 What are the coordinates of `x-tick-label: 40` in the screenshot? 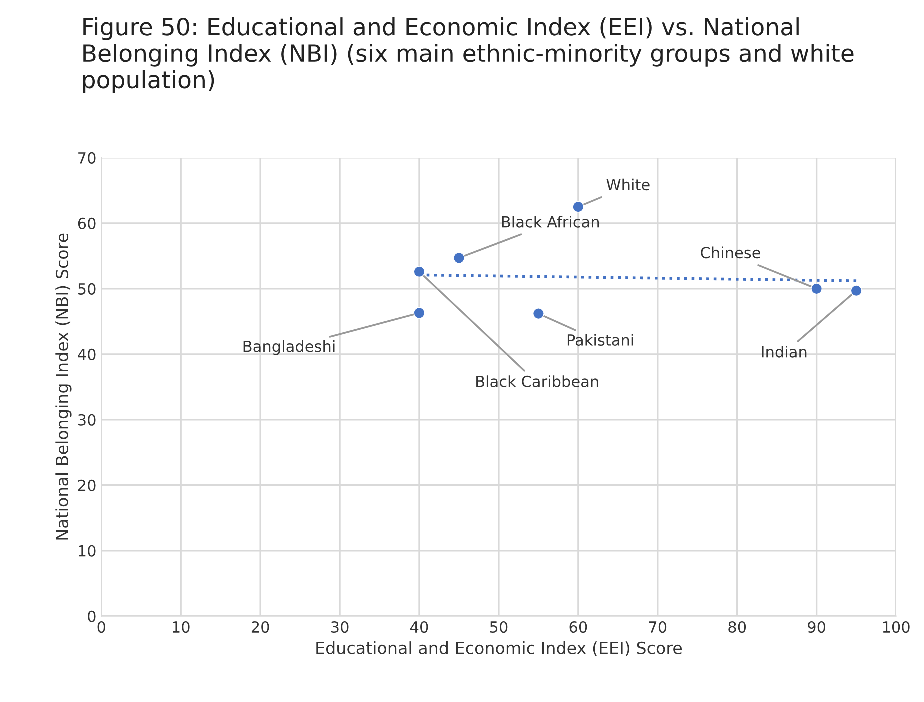 It's located at (419, 627).